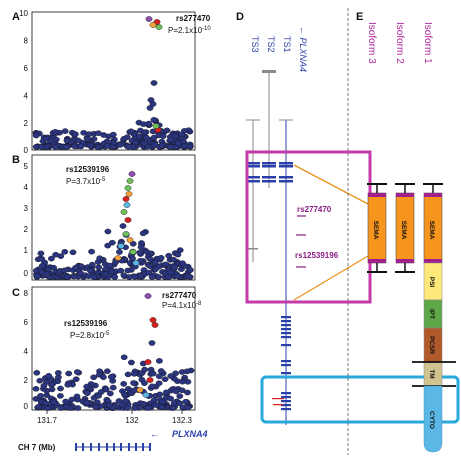 The height and width of the screenshot is (461, 461). Describe the element at coordinates (405, 228) in the screenshot. I see `isoform-2: SEMA` at that location.